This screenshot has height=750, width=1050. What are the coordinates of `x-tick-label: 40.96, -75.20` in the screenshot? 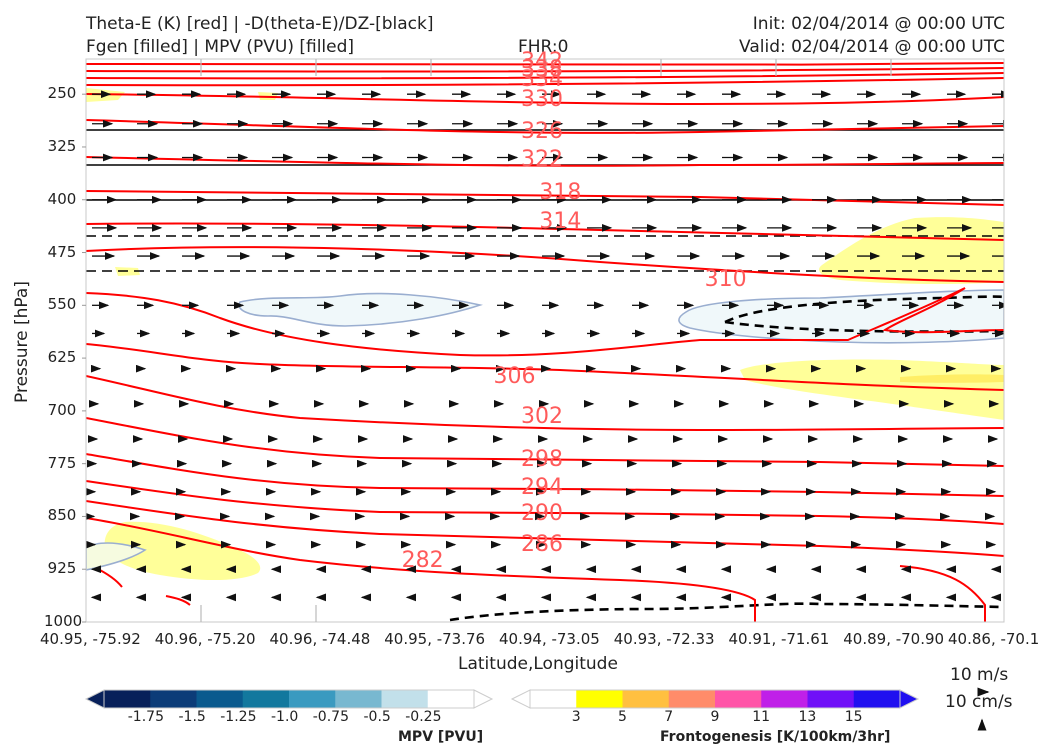 It's located at (205, 639).